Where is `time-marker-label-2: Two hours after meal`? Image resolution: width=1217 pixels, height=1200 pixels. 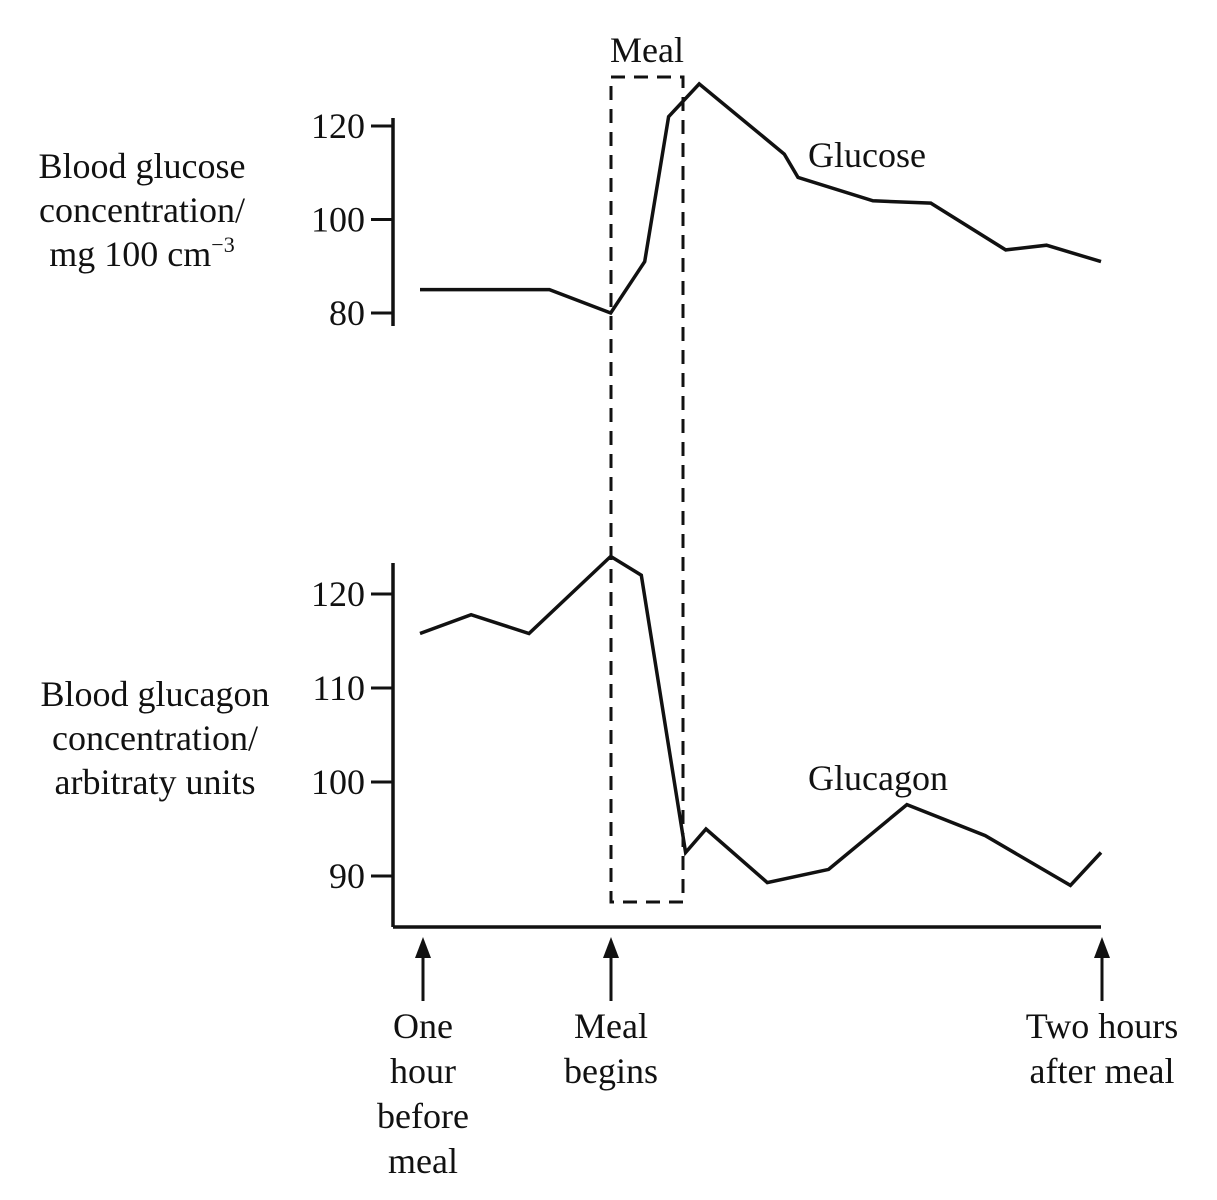
time-marker-label-2: Two hours after meal is located at coordinates (1102, 1048).